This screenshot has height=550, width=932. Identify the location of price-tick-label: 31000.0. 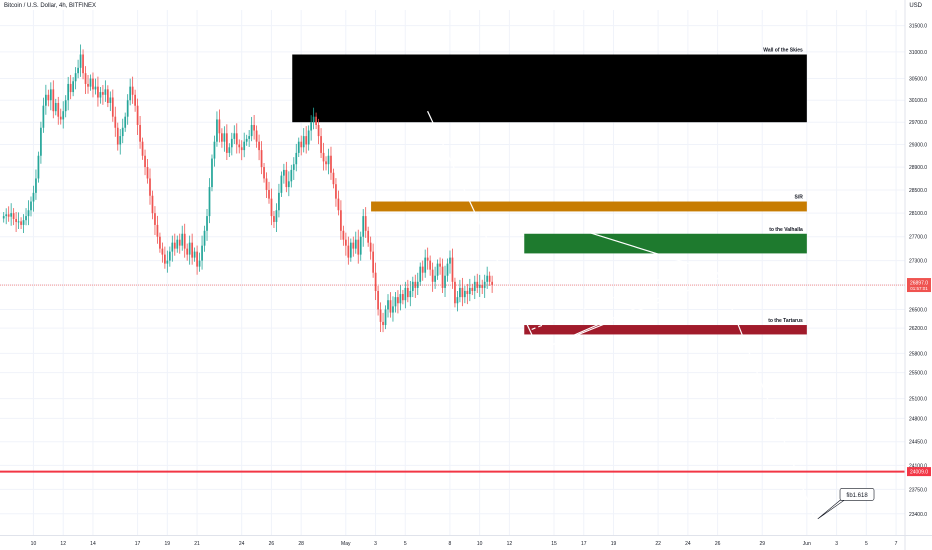
(918, 53).